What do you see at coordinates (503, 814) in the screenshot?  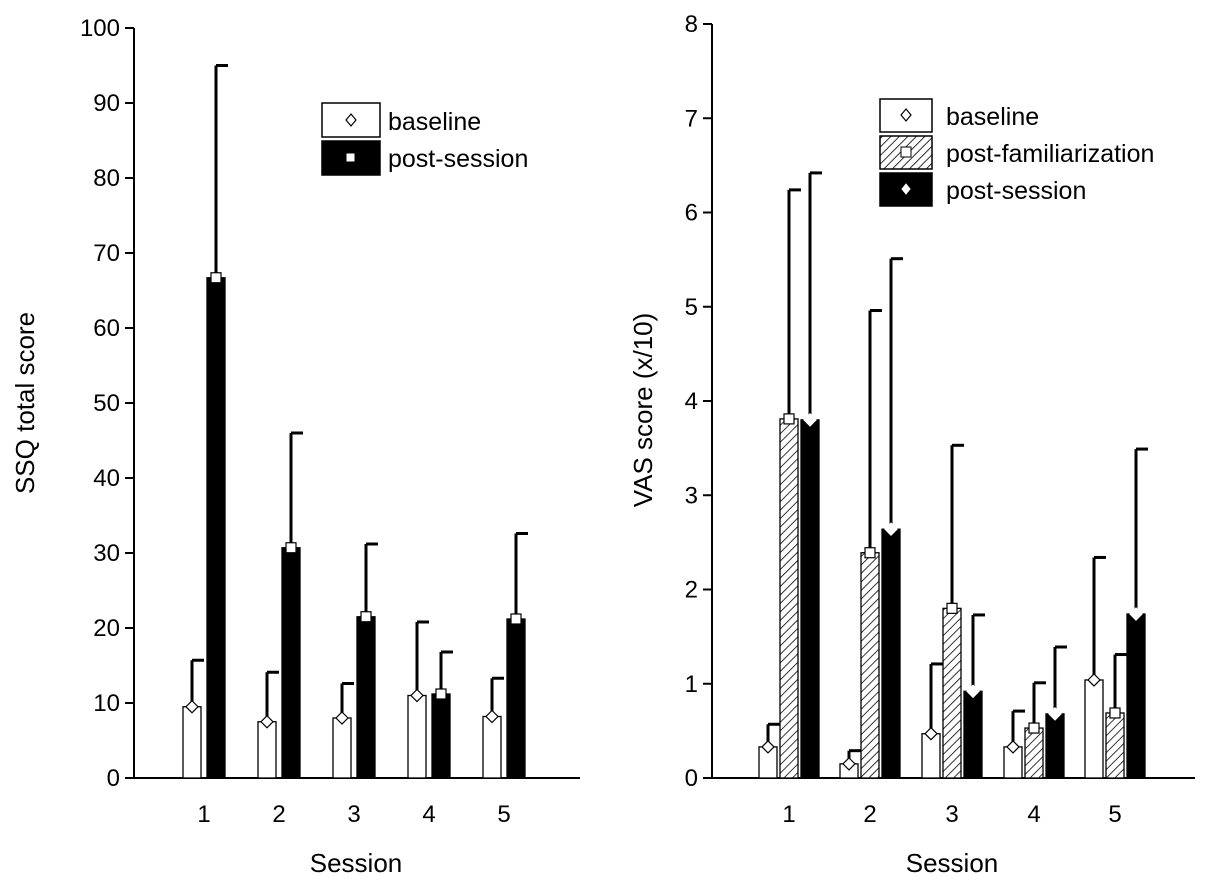 I see `ssq-x-tick-label: 5` at bounding box center [503, 814].